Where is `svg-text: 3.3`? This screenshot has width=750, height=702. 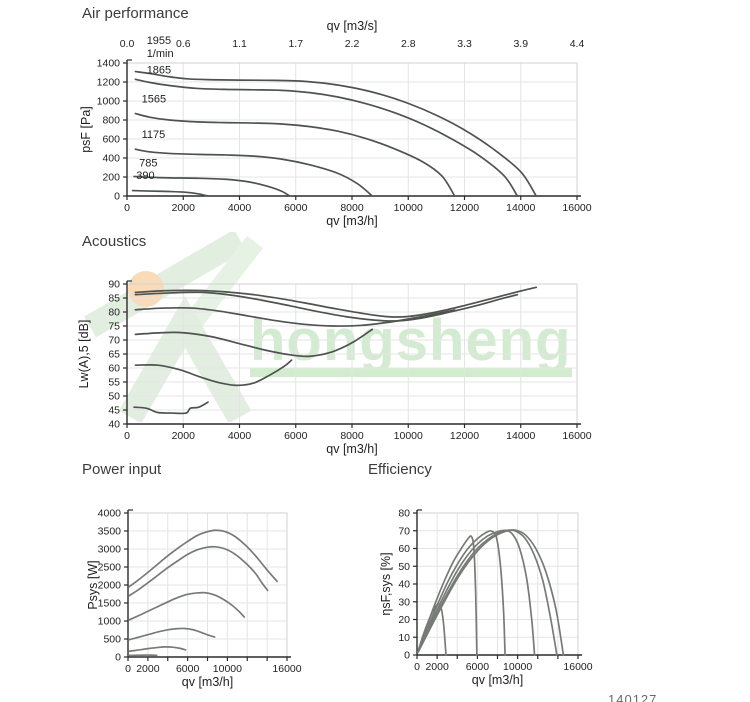
svg-text: 3.3 is located at coordinates (464, 44).